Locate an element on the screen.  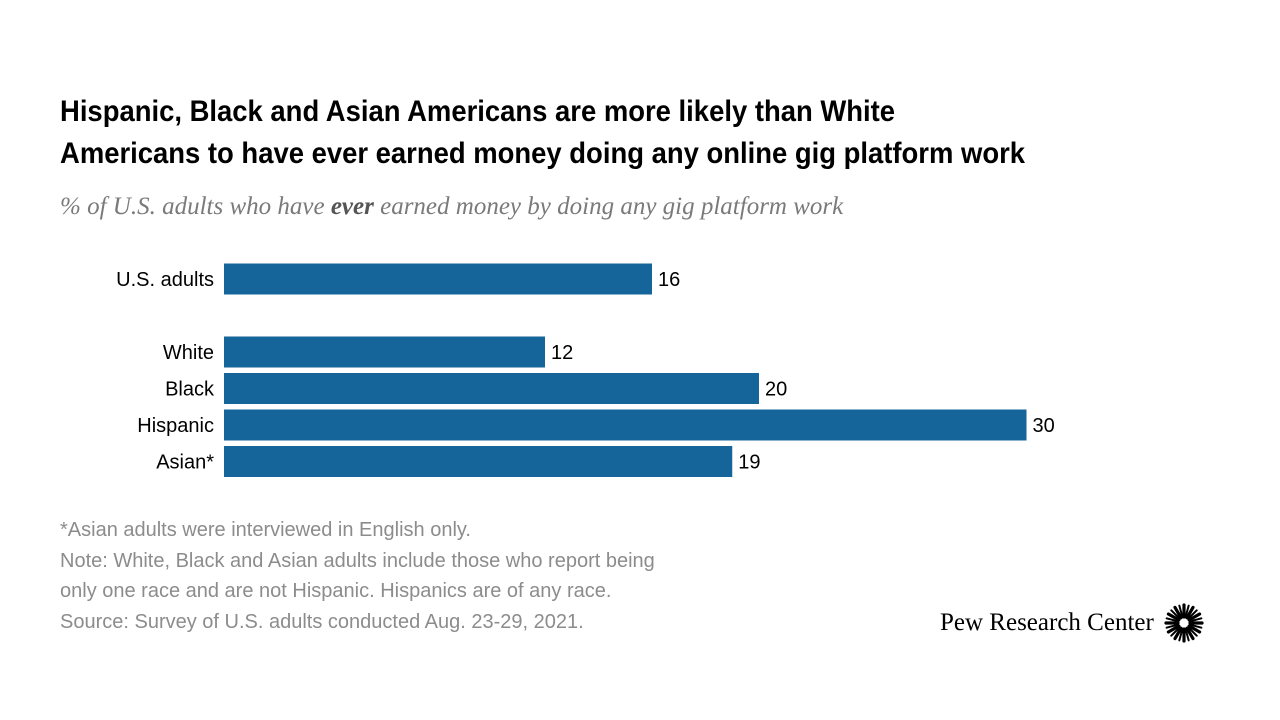
category-label-u-s-adults: U.S. adults is located at coordinates (165, 280).